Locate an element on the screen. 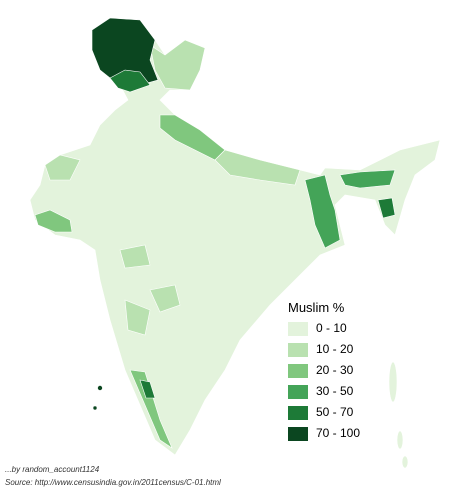 Image resolution: width=474 pixels, height=492 pixels. barak is located at coordinates (386, 208).